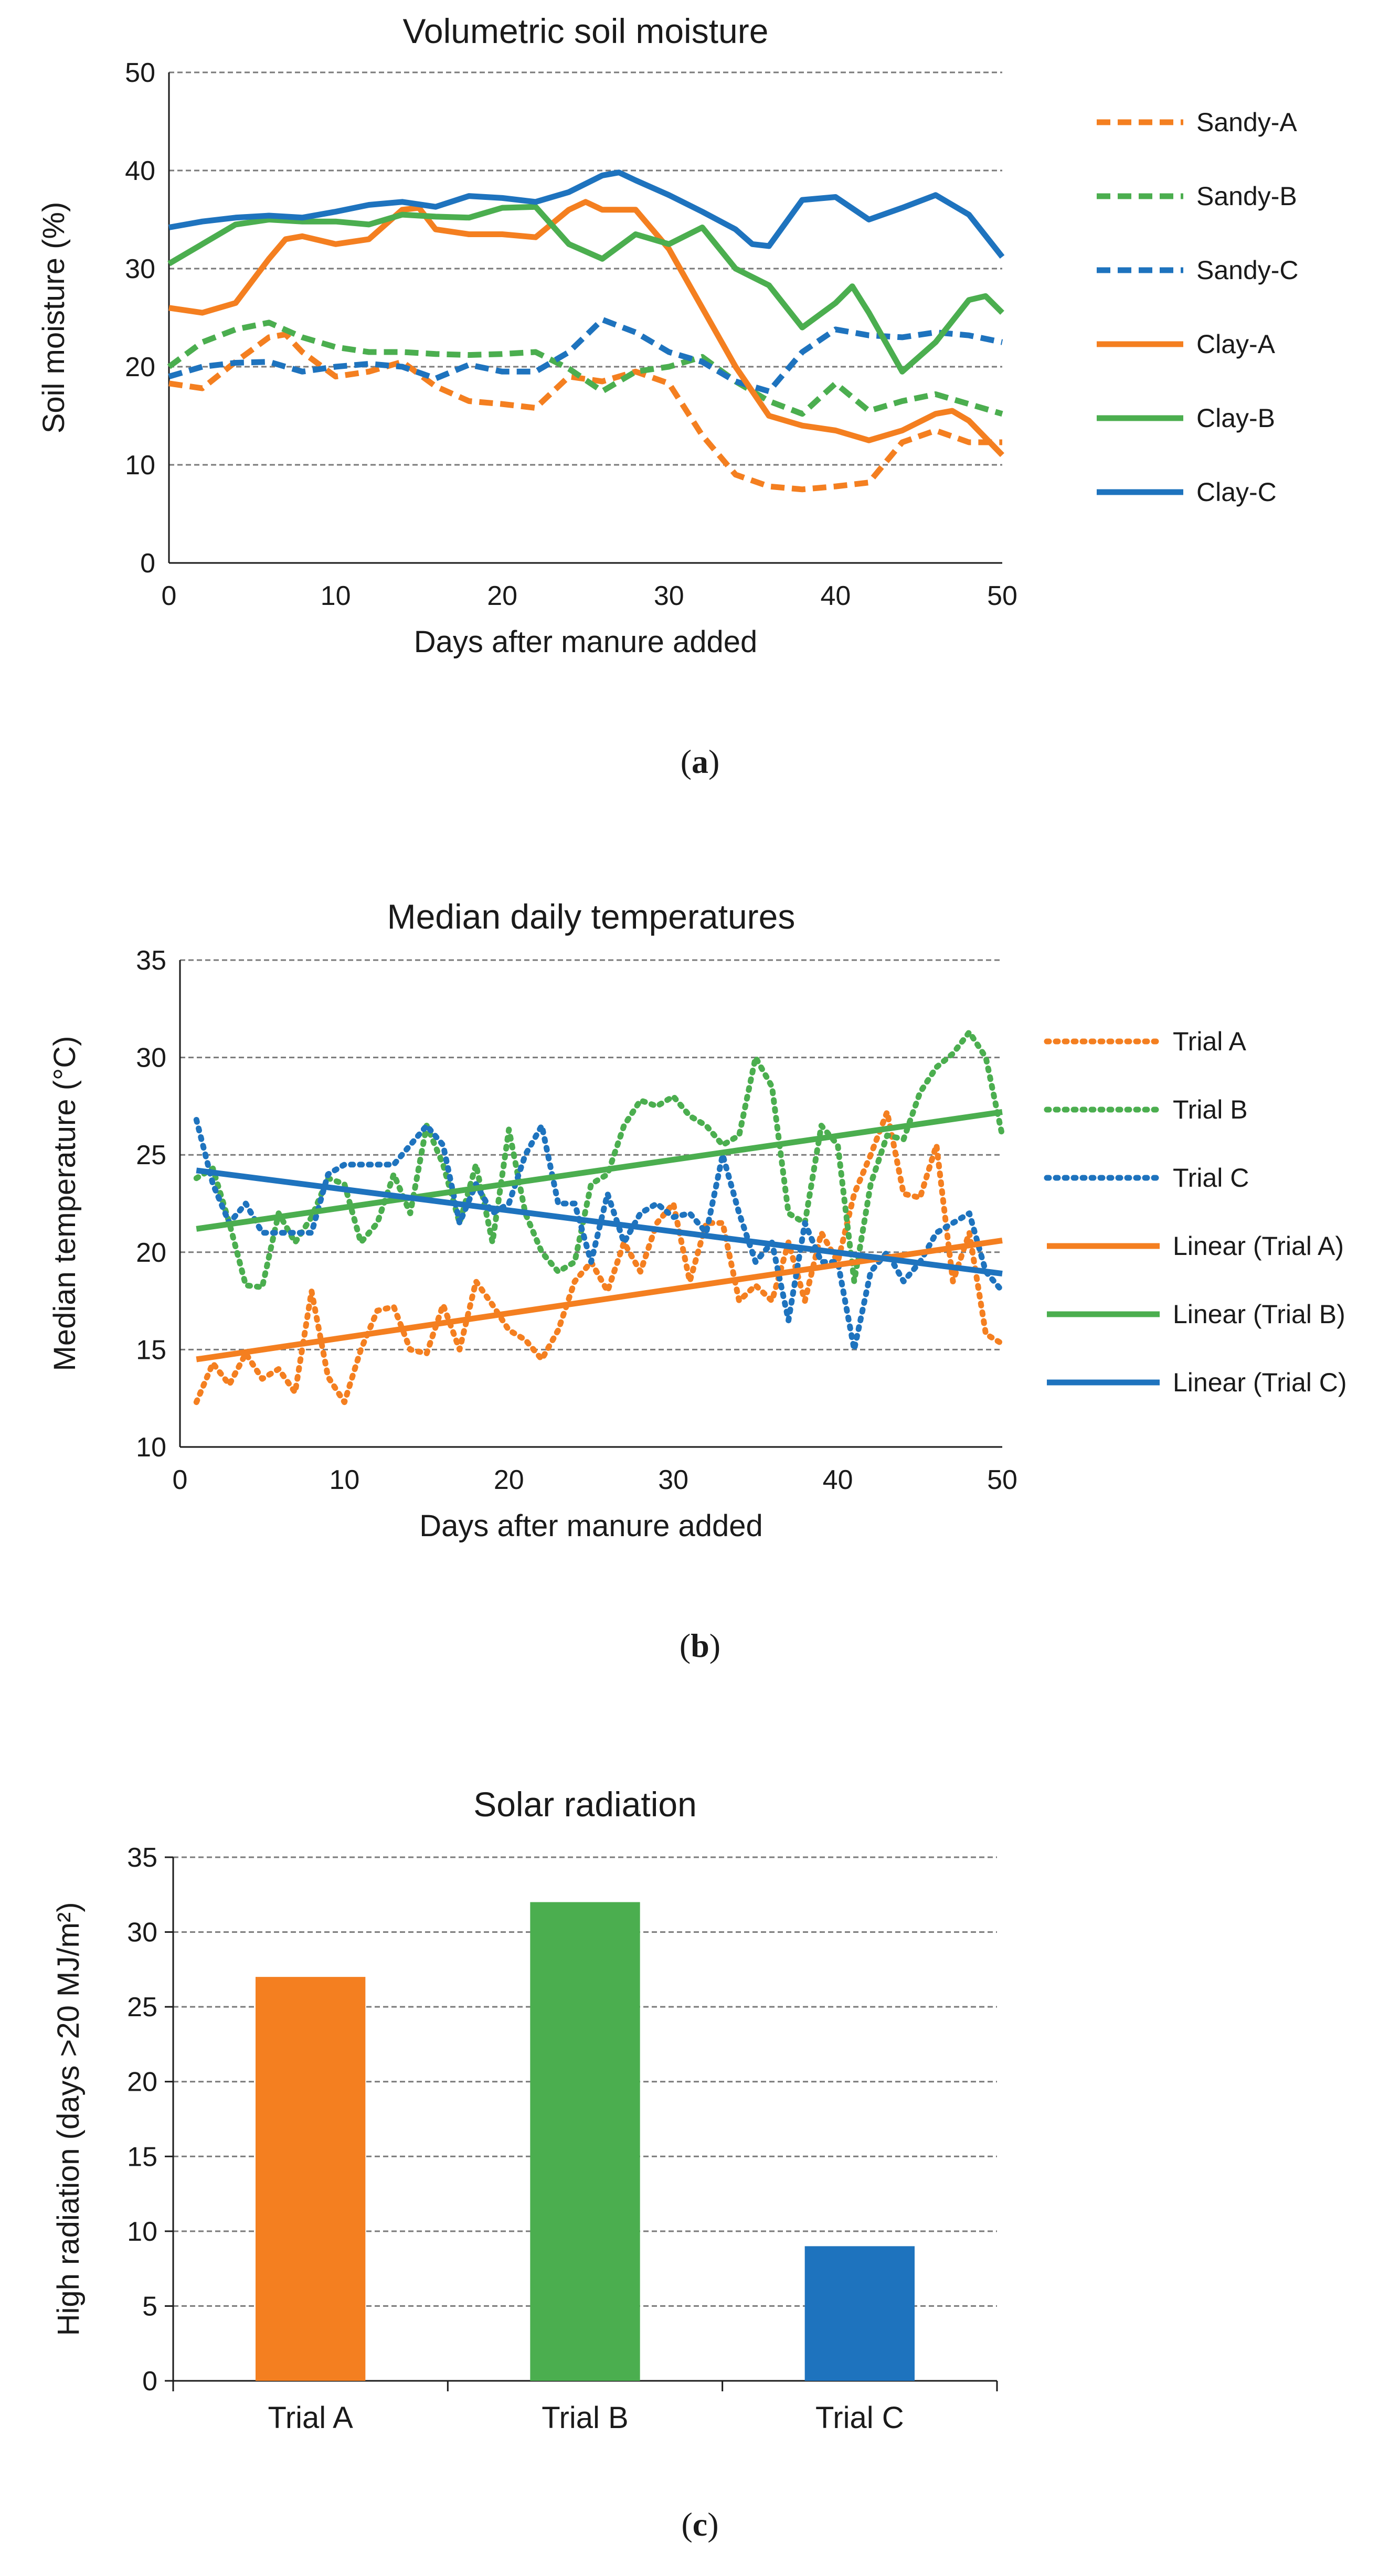 Image resolution: width=1400 pixels, height=2576 pixels. What do you see at coordinates (1260, 1382) in the screenshot?
I see `legend-label-linear-trial-c: Linear (Trial C)` at bounding box center [1260, 1382].